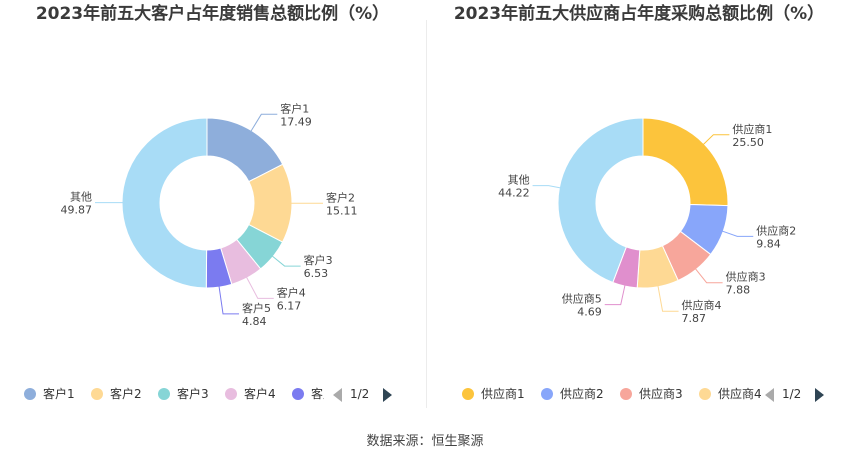  I want to click on slice-value-label: 4.84, so click(254, 321).